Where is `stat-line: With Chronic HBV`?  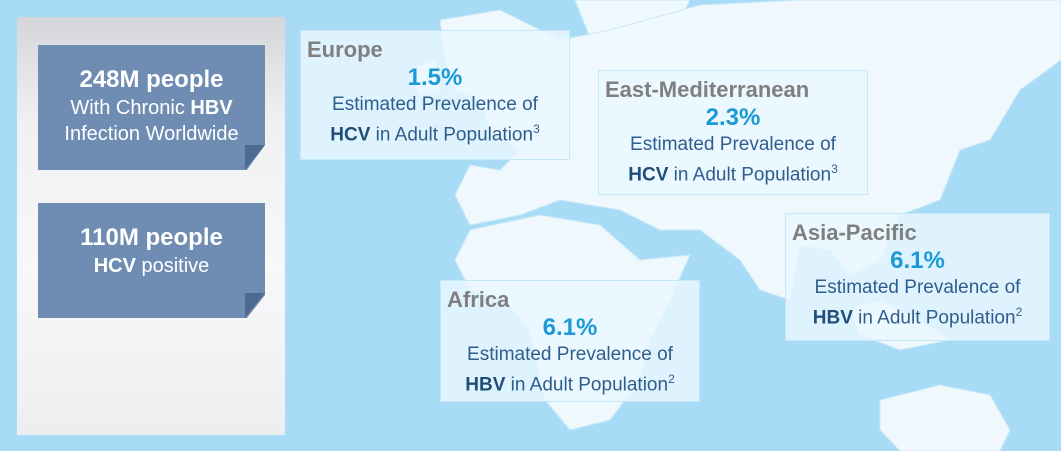
stat-line: With Chronic HBV is located at coordinates (151, 108).